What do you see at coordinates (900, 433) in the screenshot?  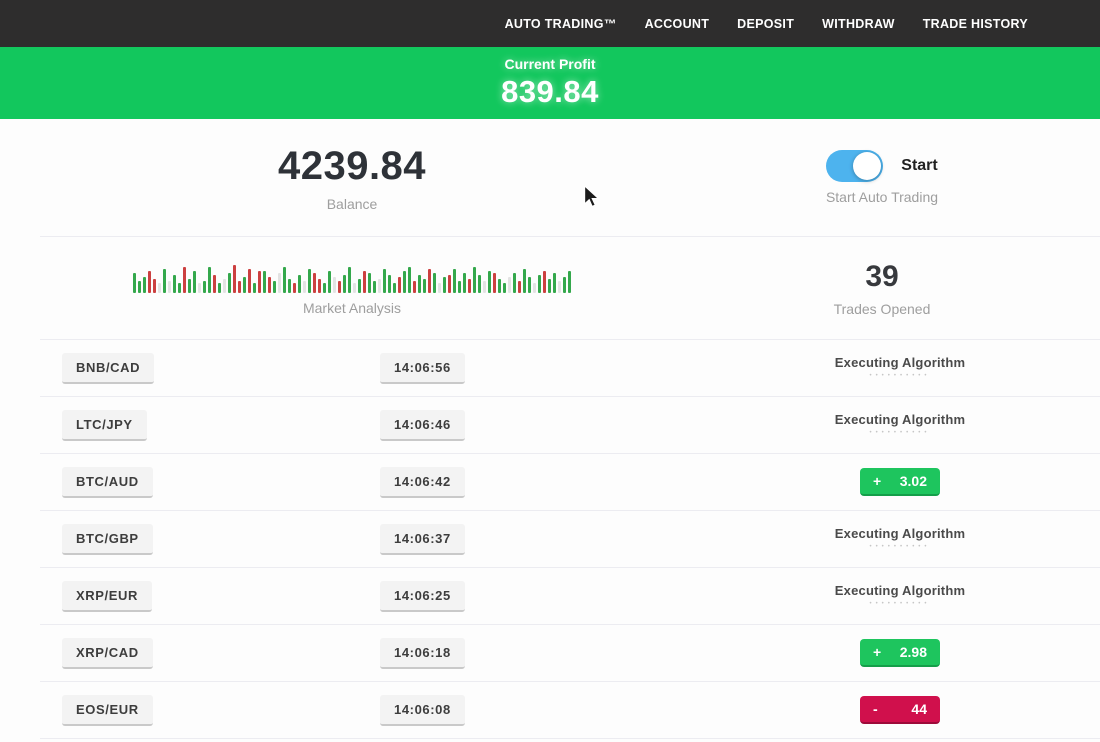 I see `progress-dots-icon: ••••••••••` at bounding box center [900, 433].